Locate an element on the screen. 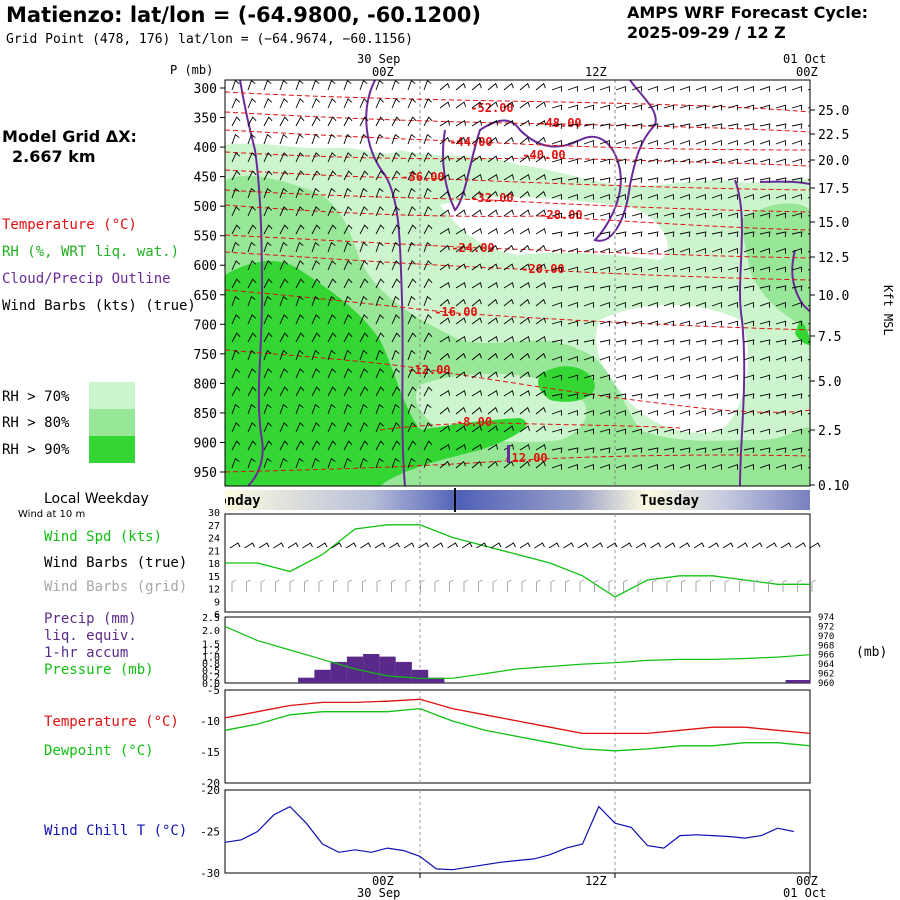  legend-rh90: RH > 90% is located at coordinates (36, 450).